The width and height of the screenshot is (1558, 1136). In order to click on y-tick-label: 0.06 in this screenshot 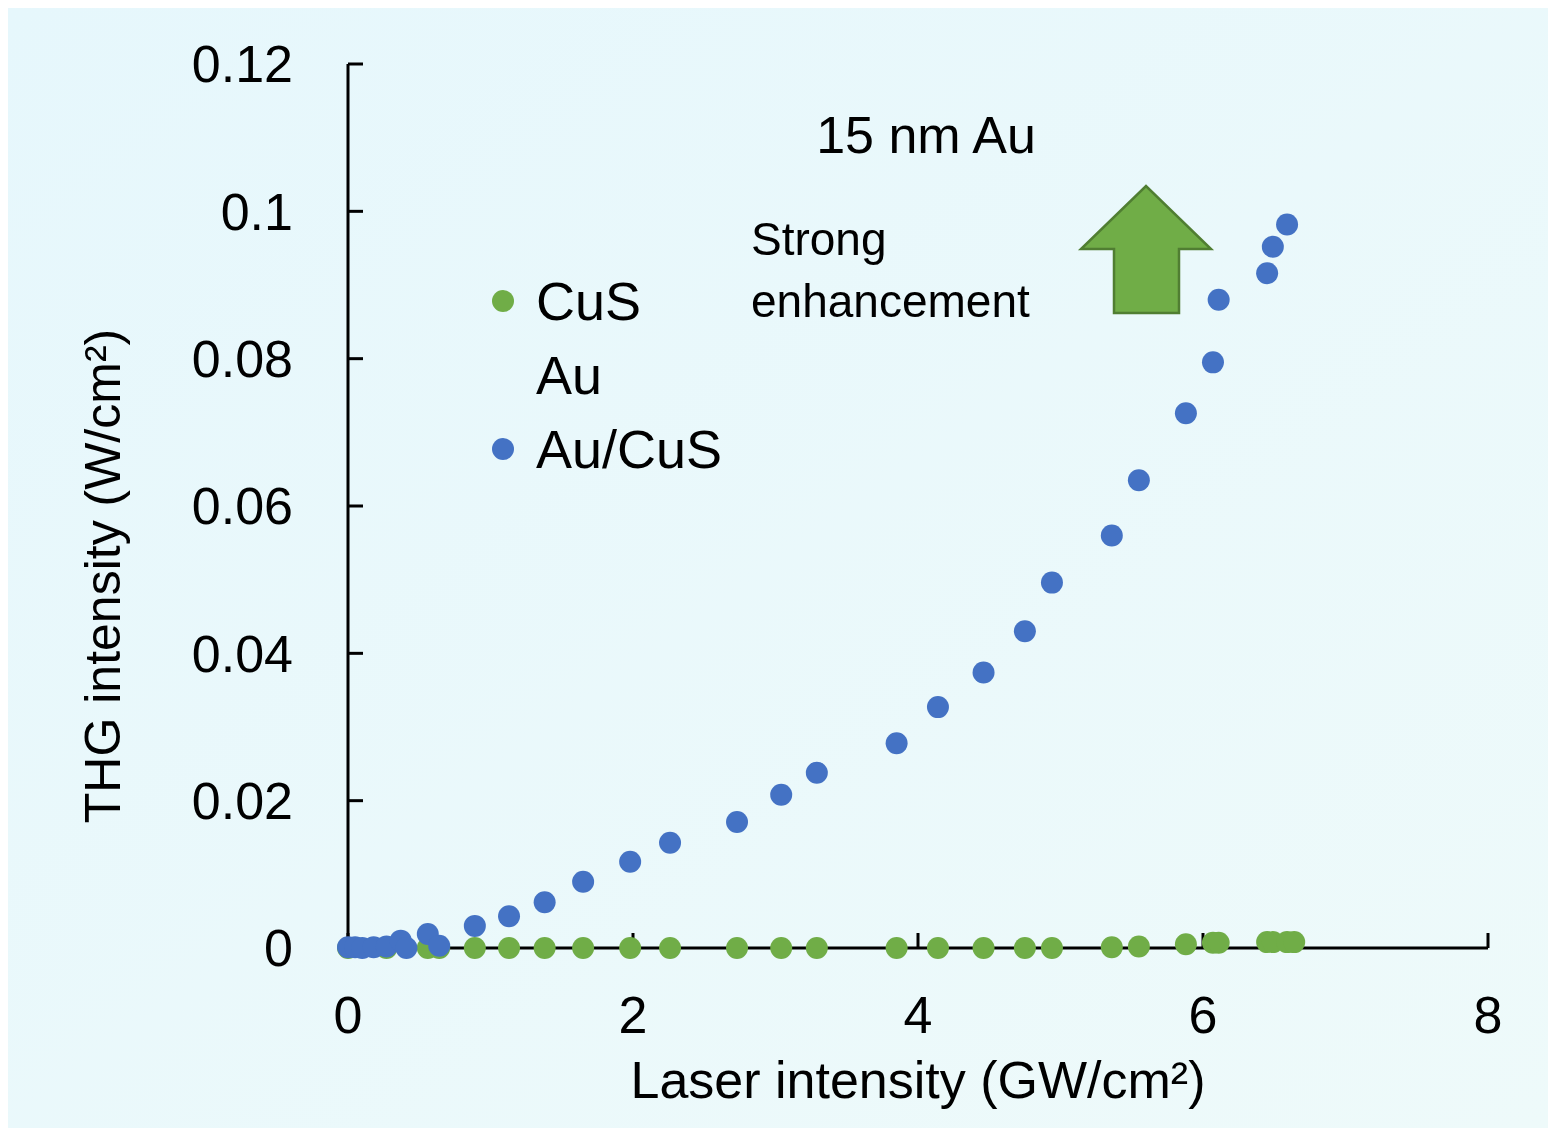, I will do `click(242, 506)`.